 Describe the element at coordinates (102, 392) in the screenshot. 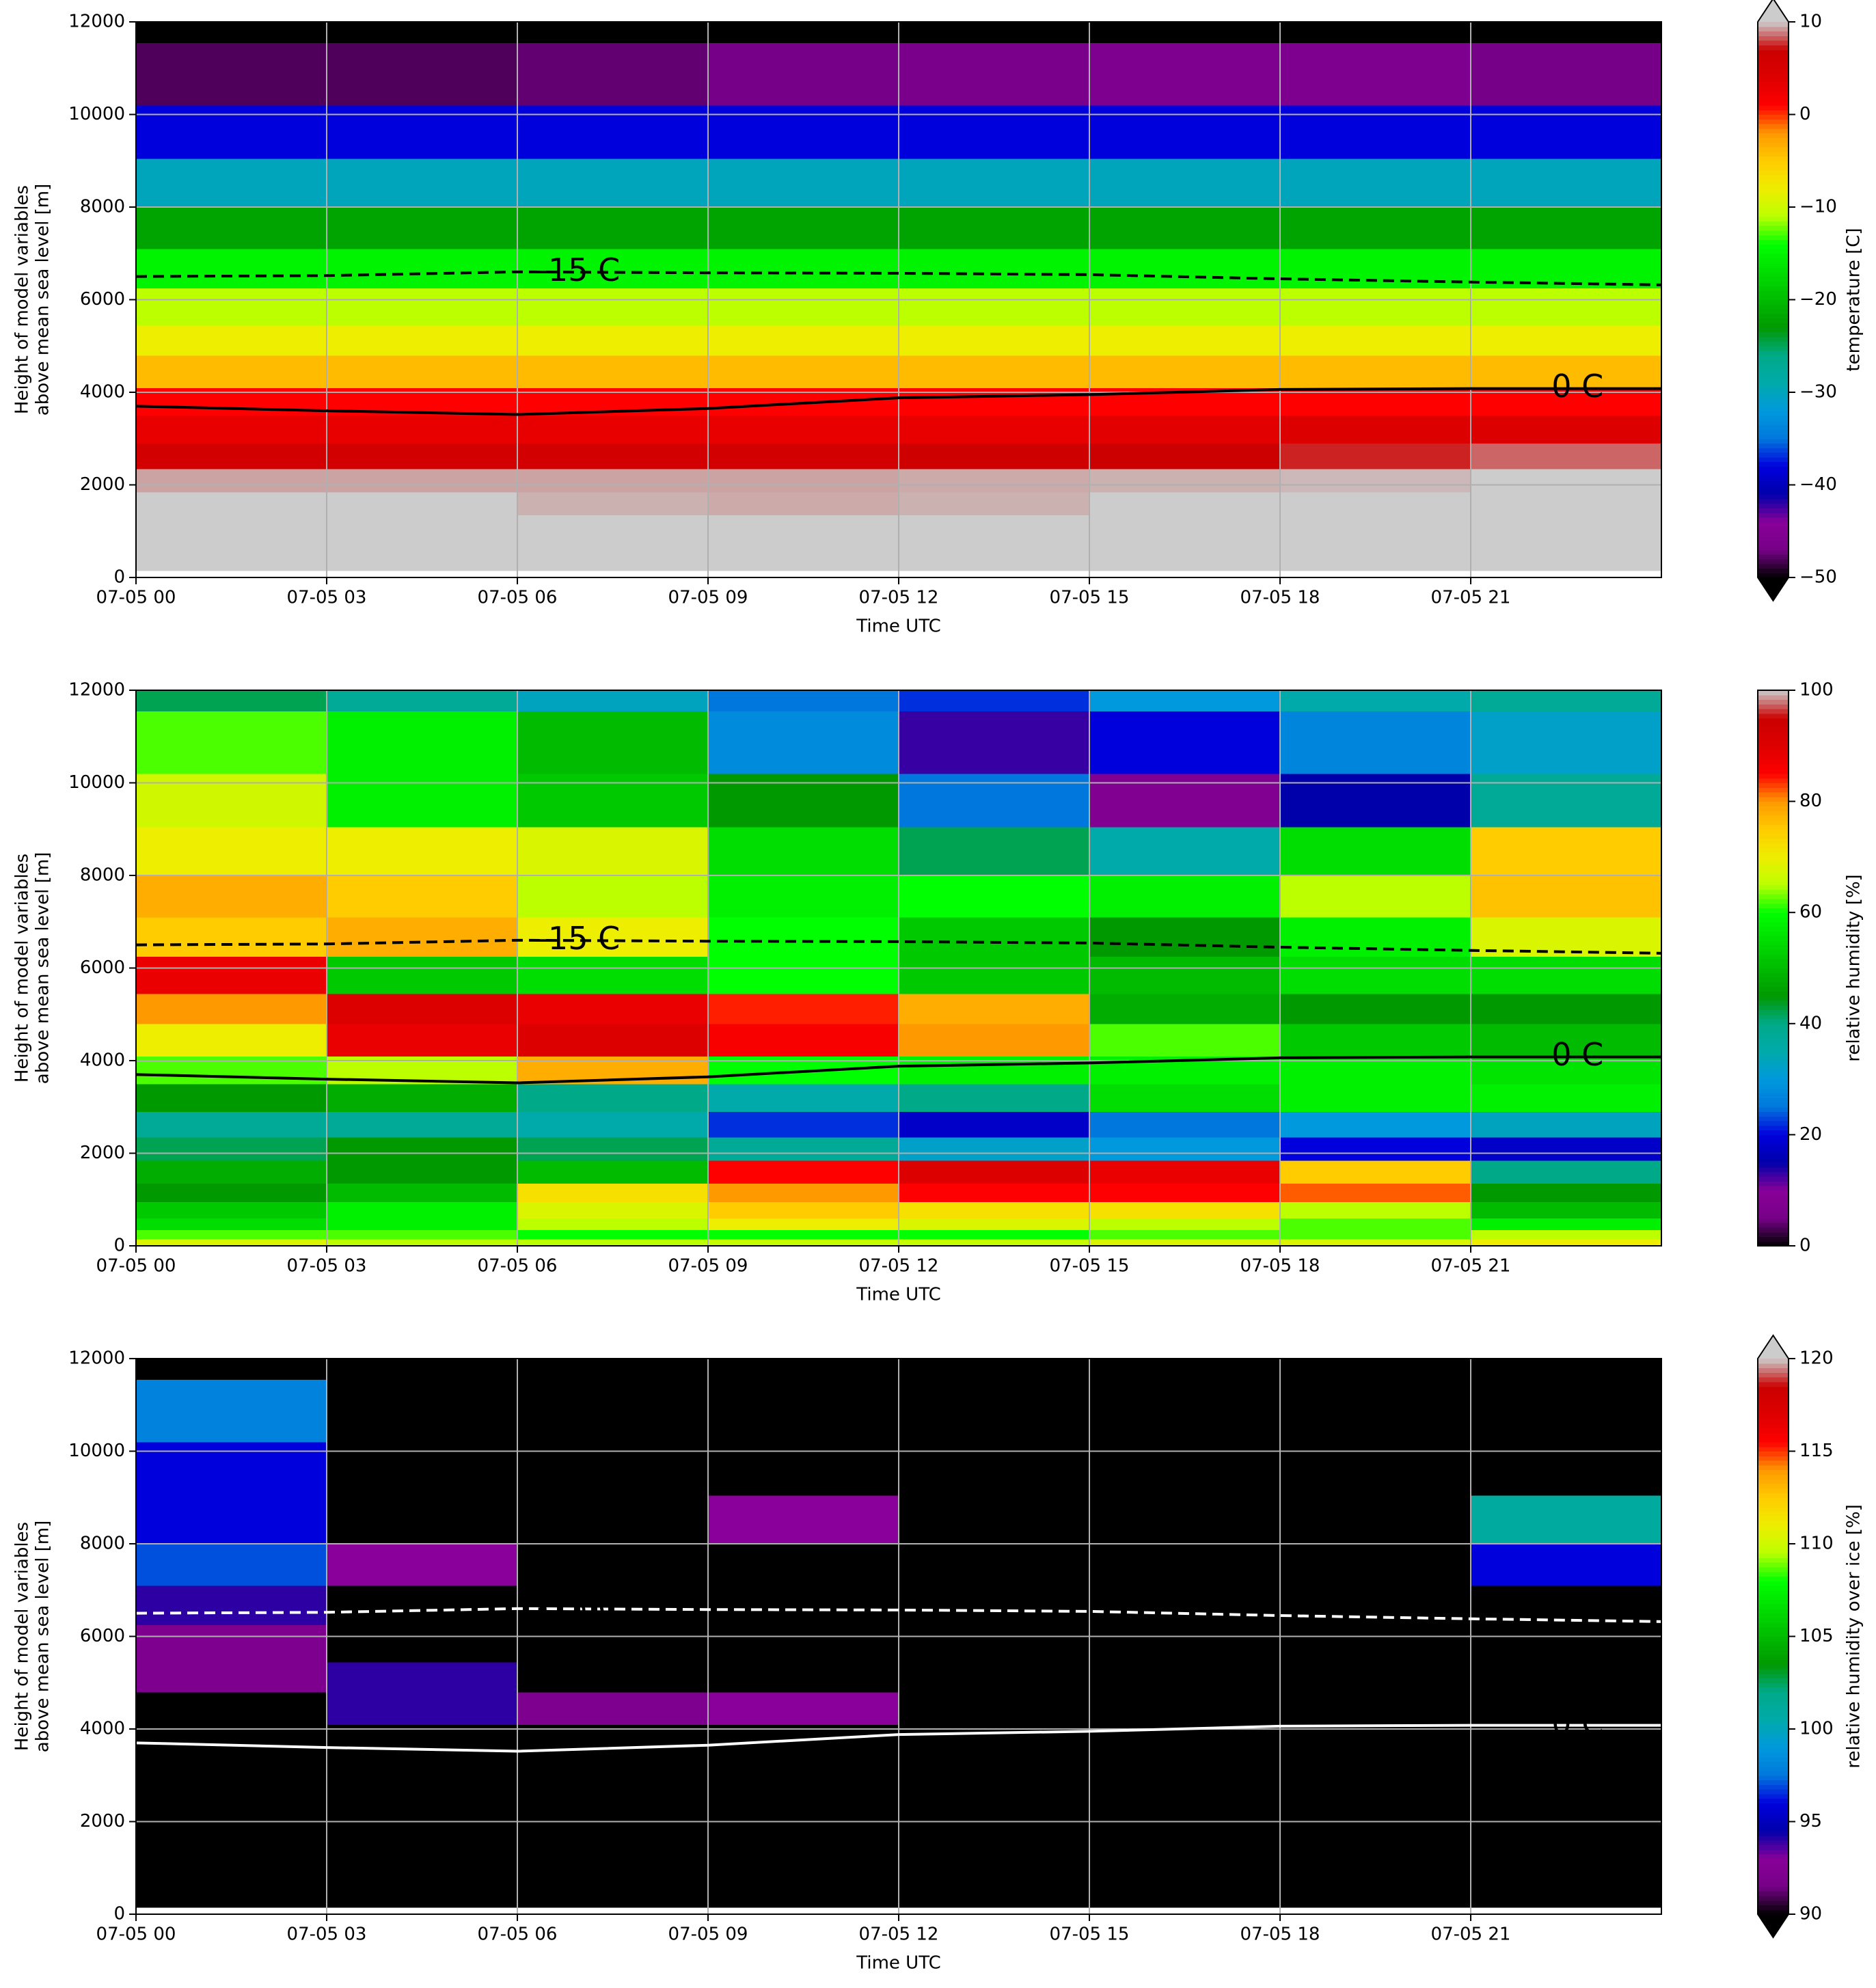

I see `y-tick-label: 4000` at that location.